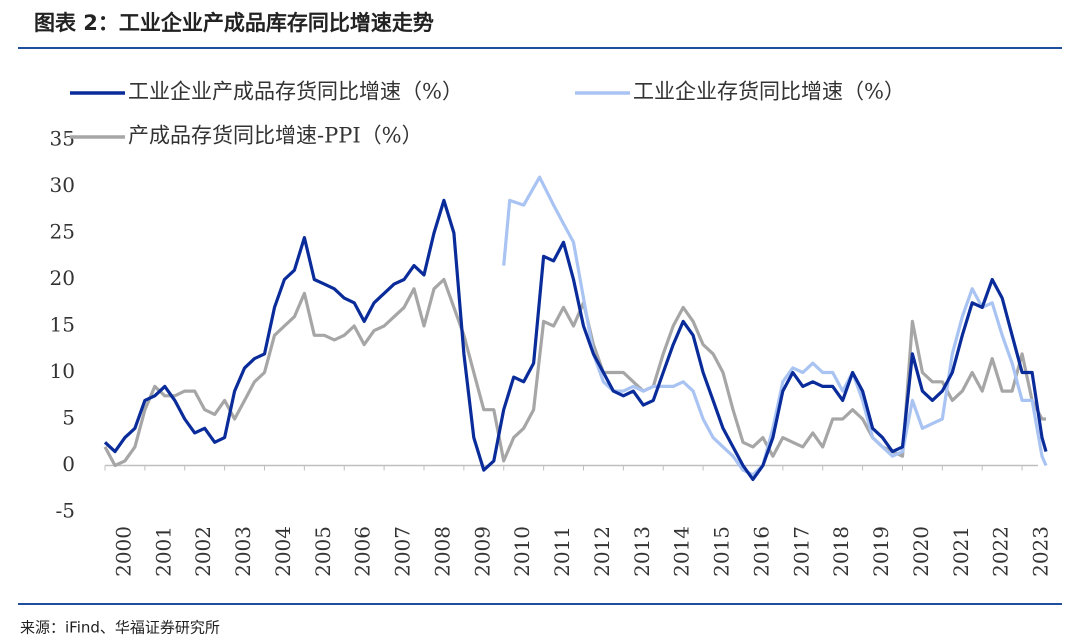 The image size is (1080, 644). I want to click on y-tick-label: -5, so click(65, 511).